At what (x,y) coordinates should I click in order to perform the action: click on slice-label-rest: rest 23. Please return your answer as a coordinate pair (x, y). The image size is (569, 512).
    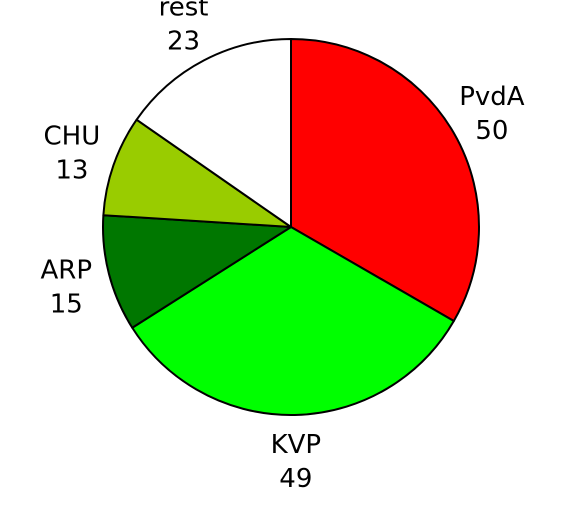
    Looking at the image, I should click on (184, 28).